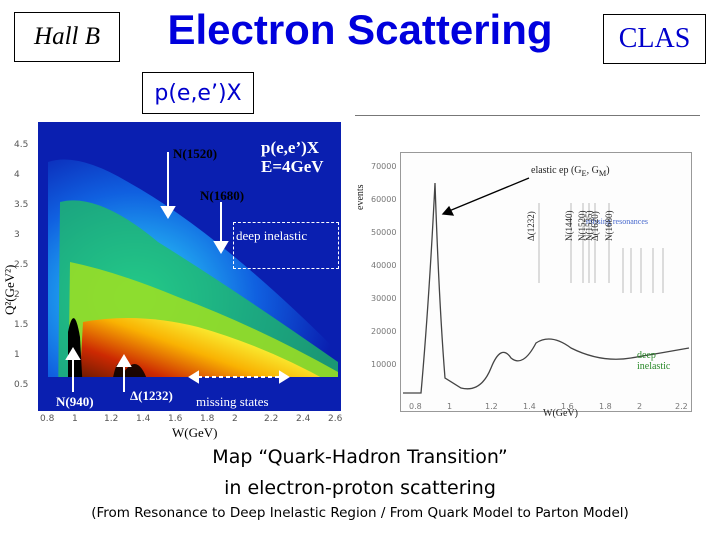  Describe the element at coordinates (151, 395) in the screenshot. I see `label-delta1232: Δ(1232)` at that location.